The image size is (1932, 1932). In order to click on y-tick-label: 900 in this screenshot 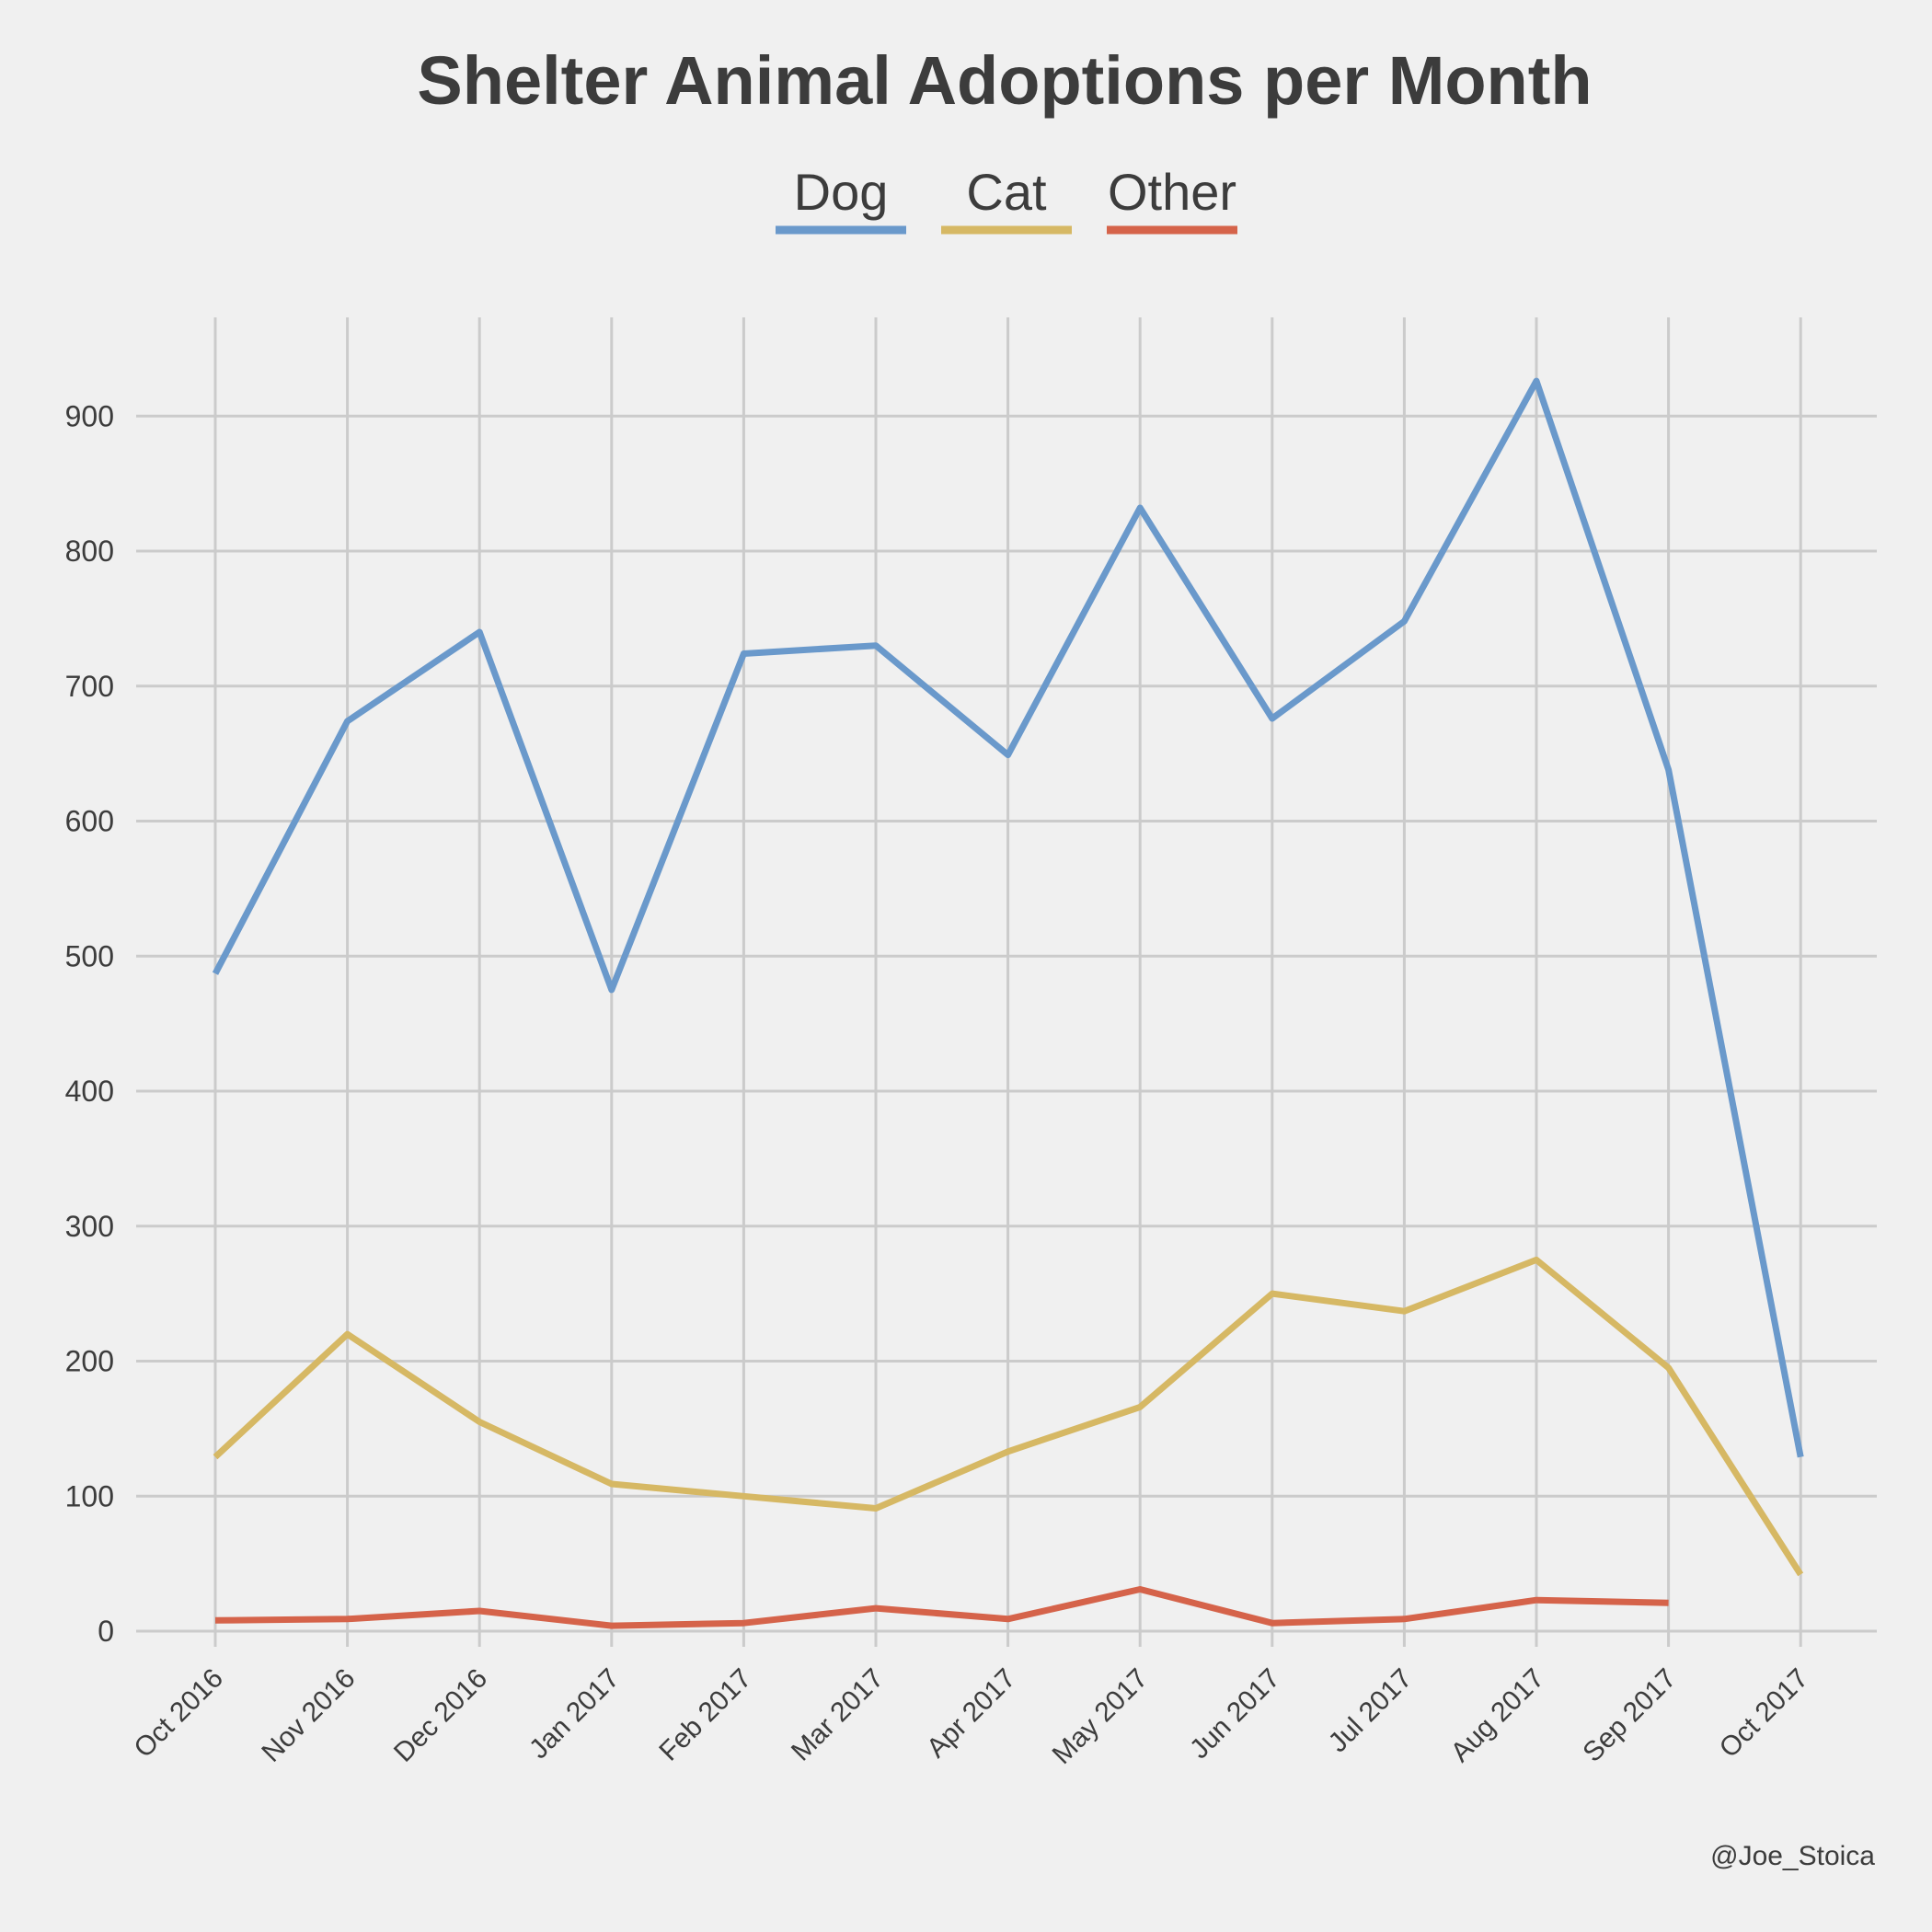, I will do `click(89, 415)`.